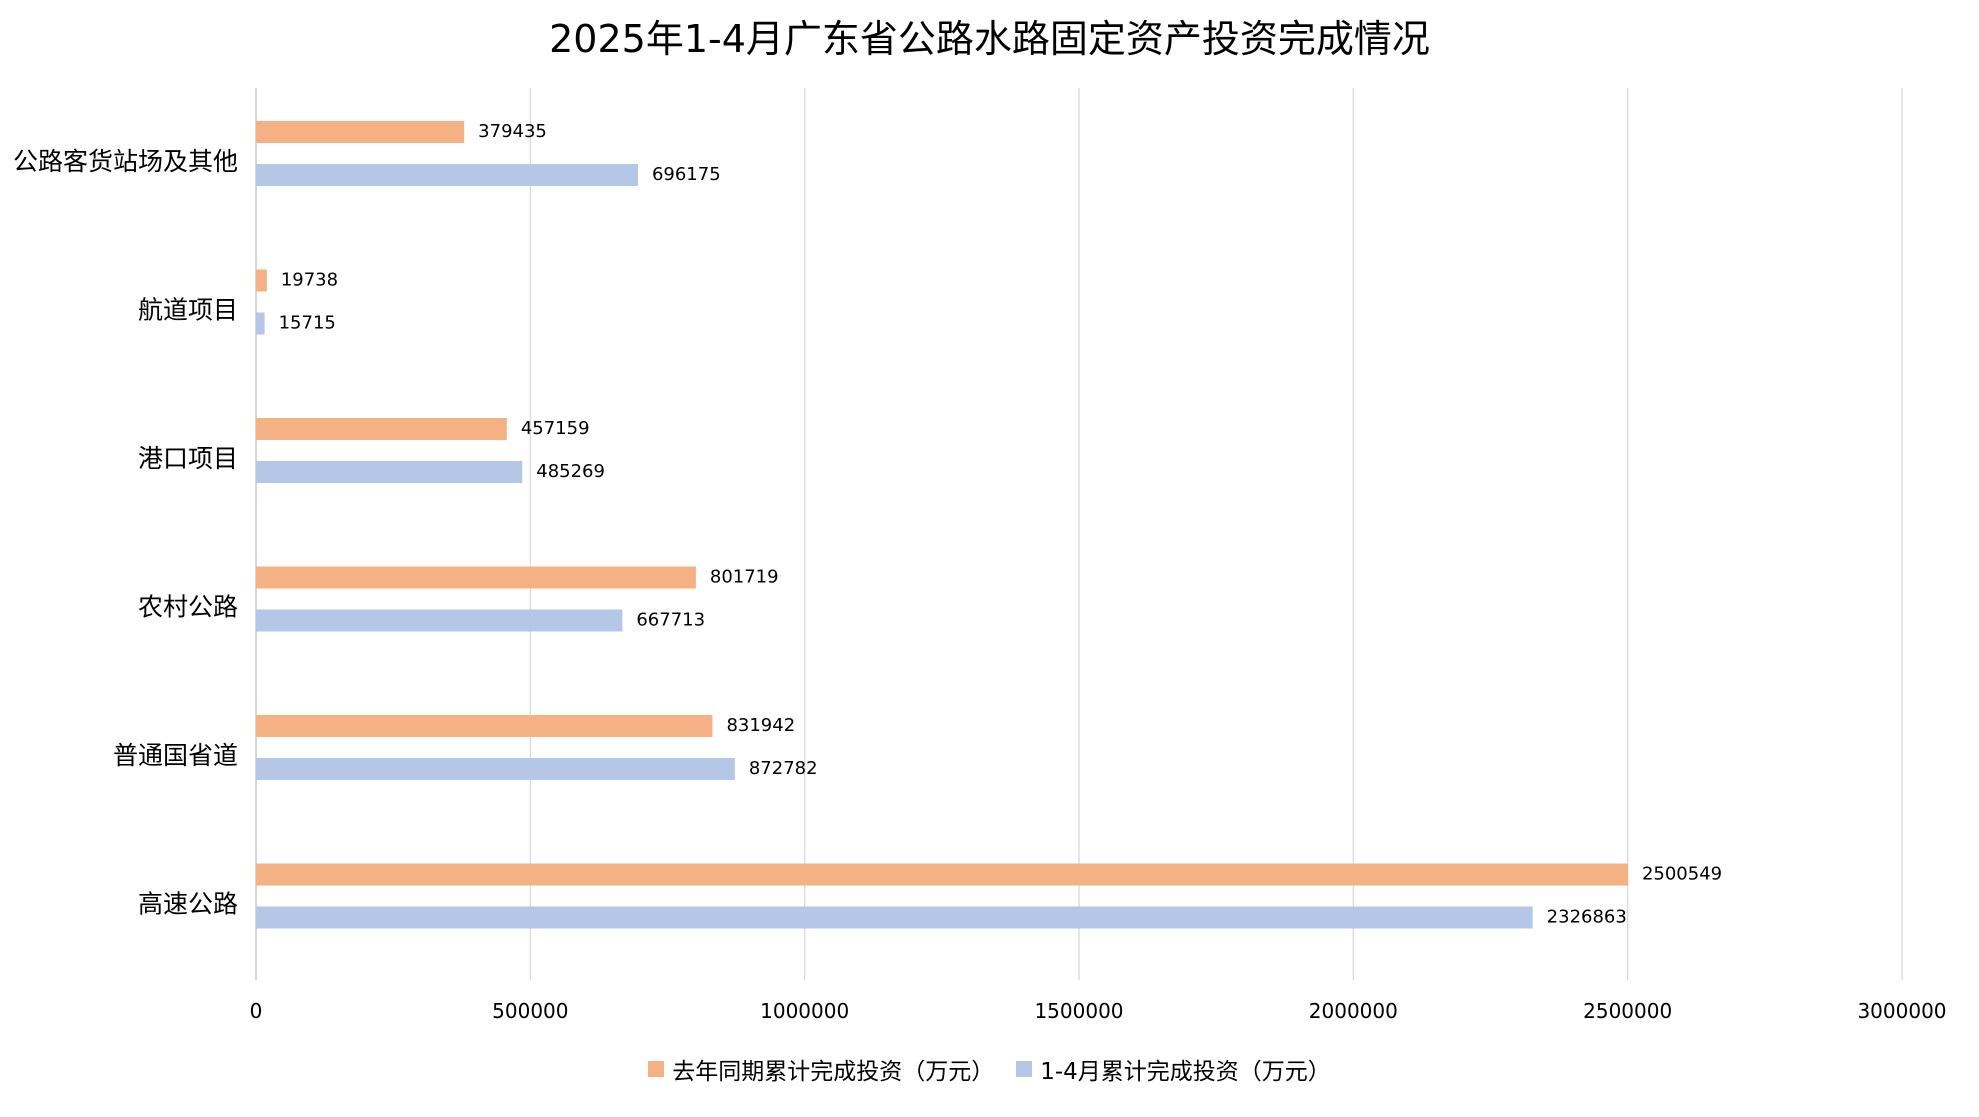 The image size is (1979, 1117). I want to click on chart-title: 2025年1-4月广东省公路水路固定资产投资完成情况, so click(989, 39).